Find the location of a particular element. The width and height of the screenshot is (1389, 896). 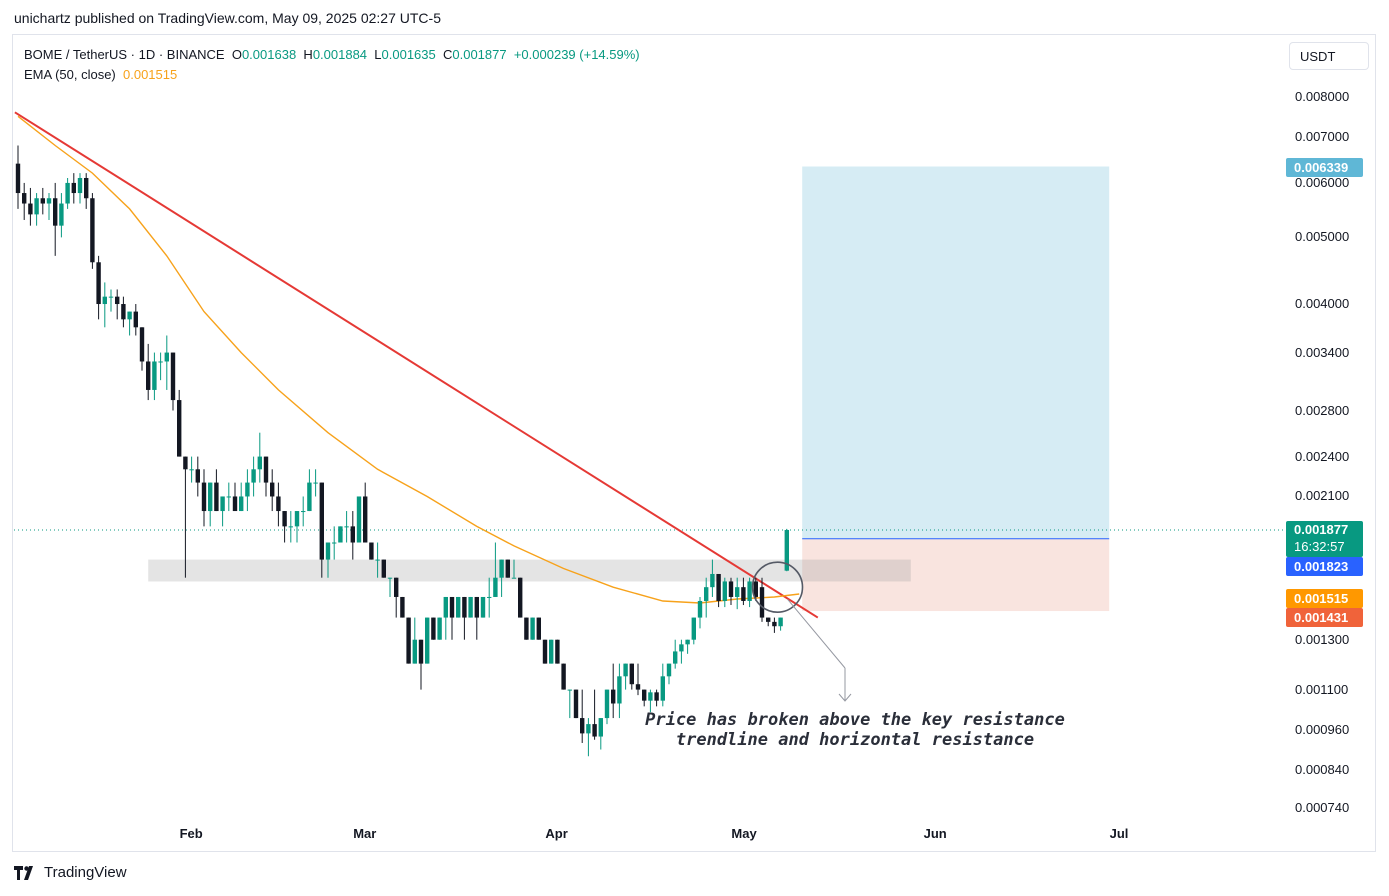

footer-brand: TradingView is located at coordinates (70, 872).